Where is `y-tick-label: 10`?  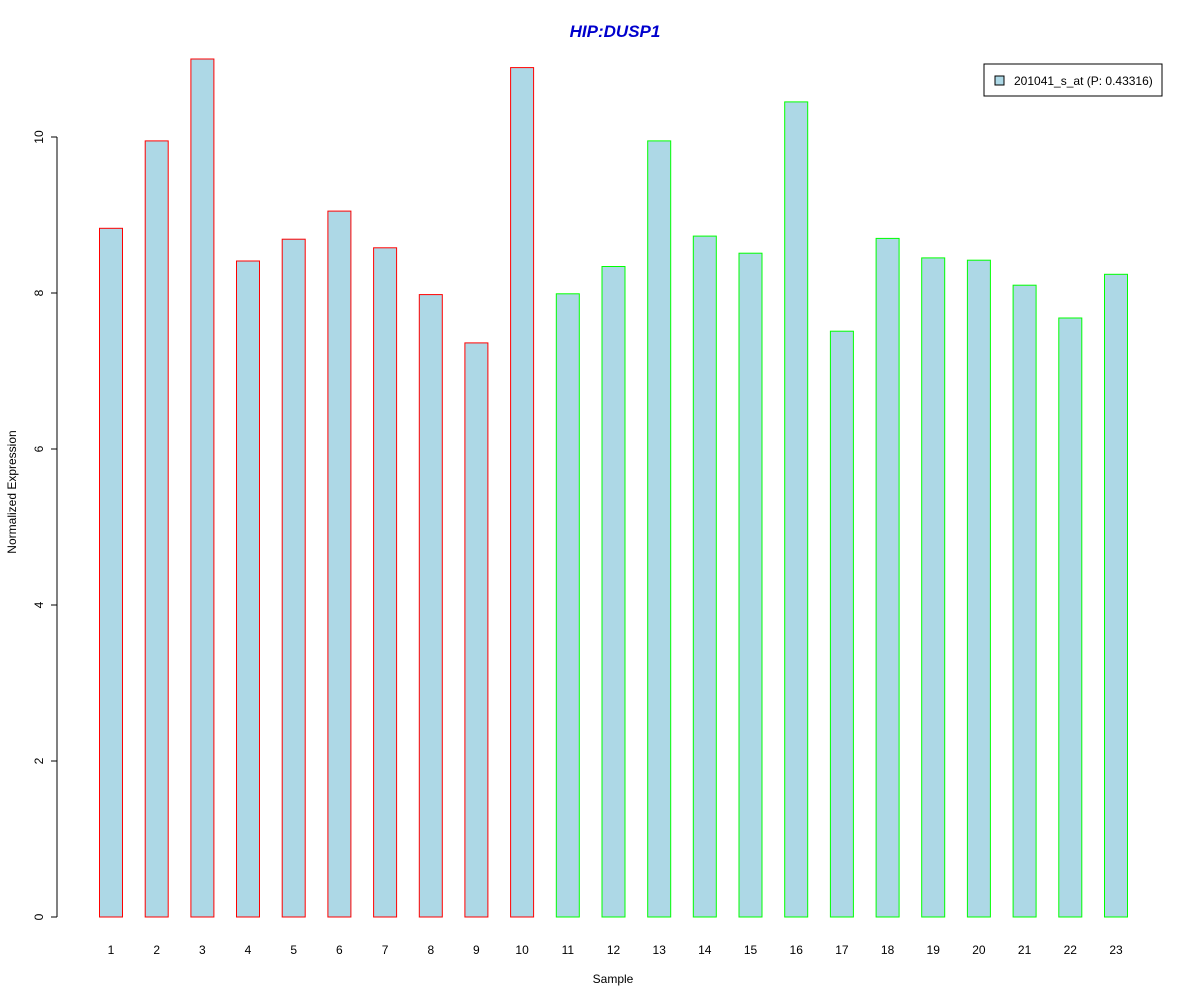
y-tick-label: 10 is located at coordinates (39, 137).